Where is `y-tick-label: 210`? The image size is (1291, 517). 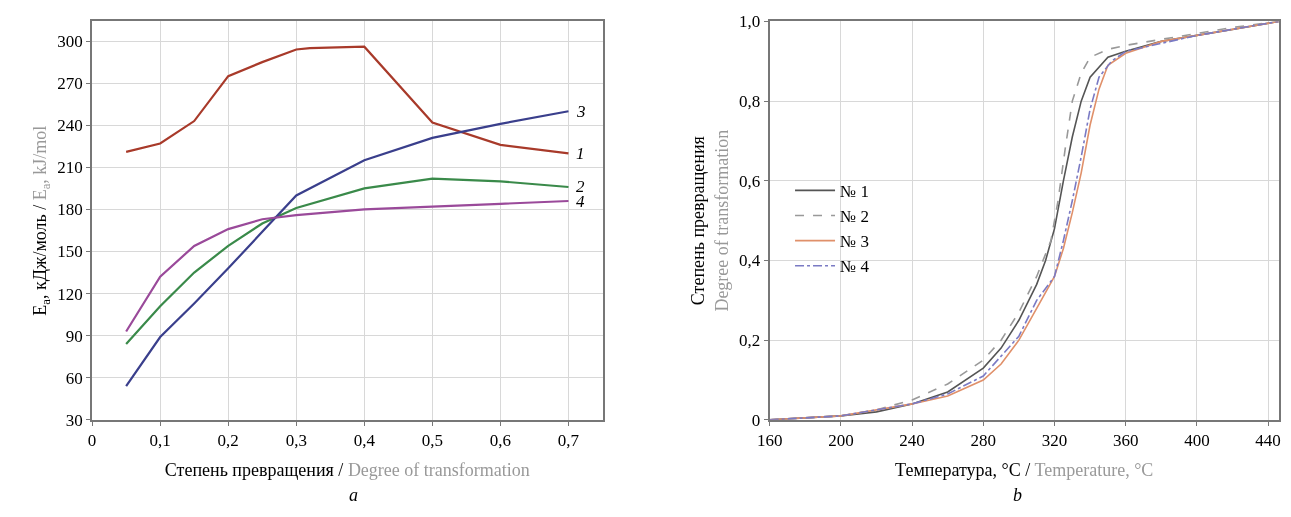 y-tick-label: 210 is located at coordinates (70, 168).